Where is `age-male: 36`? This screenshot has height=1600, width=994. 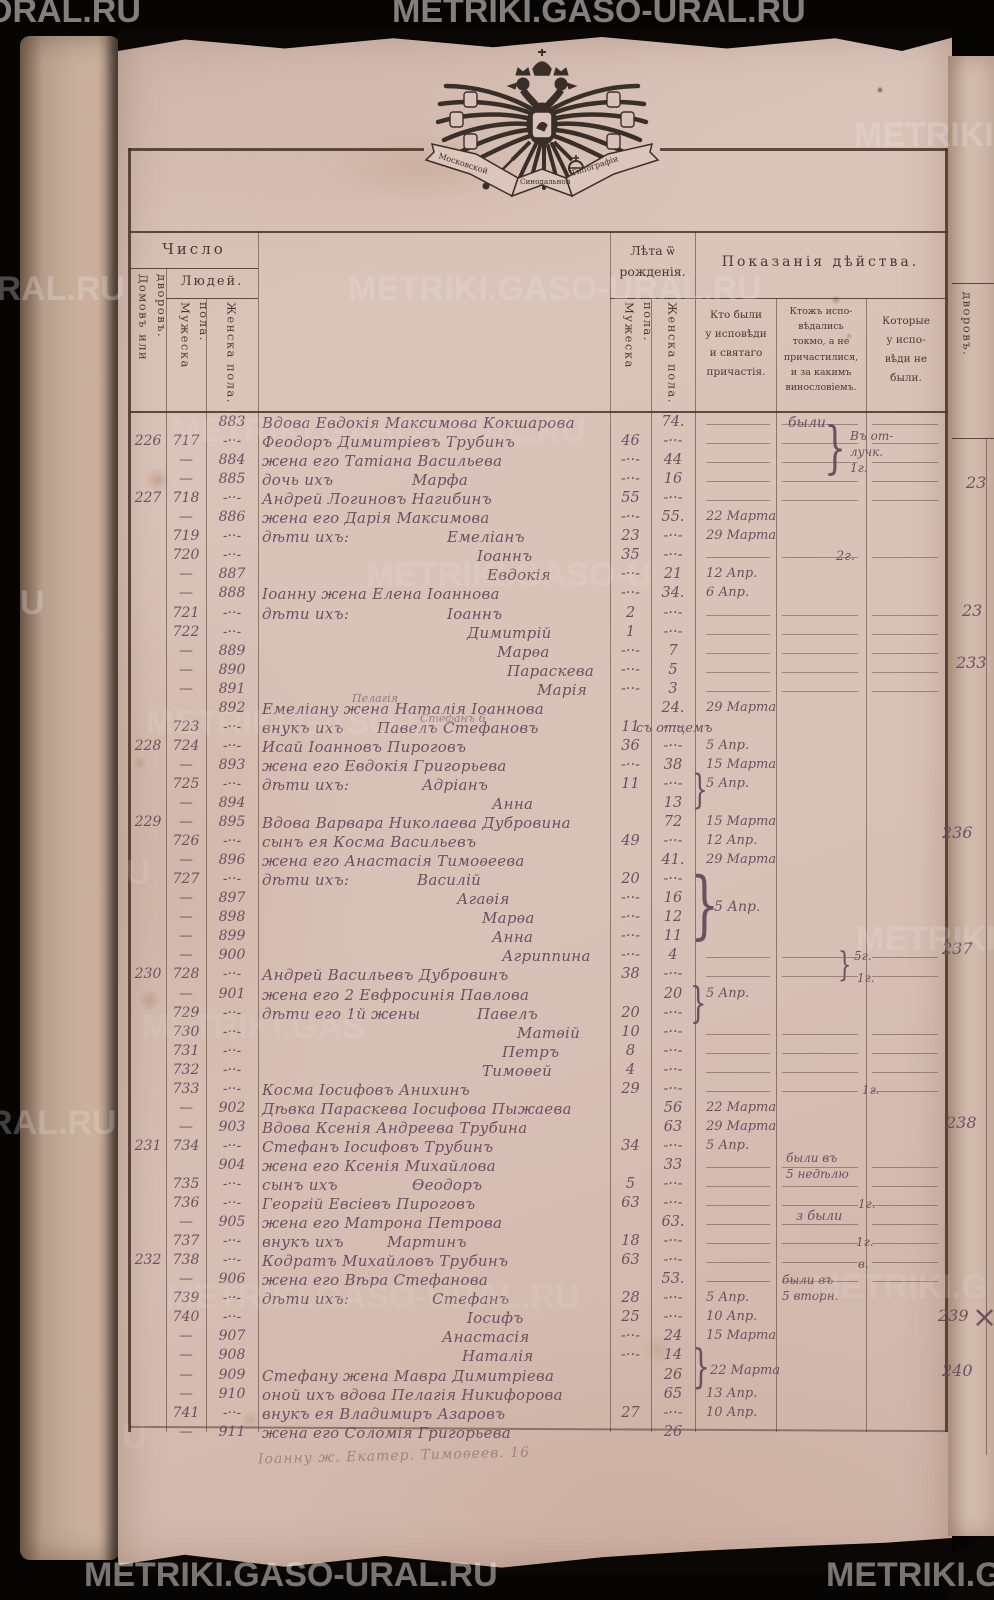
age-male: 36 is located at coordinates (630, 745).